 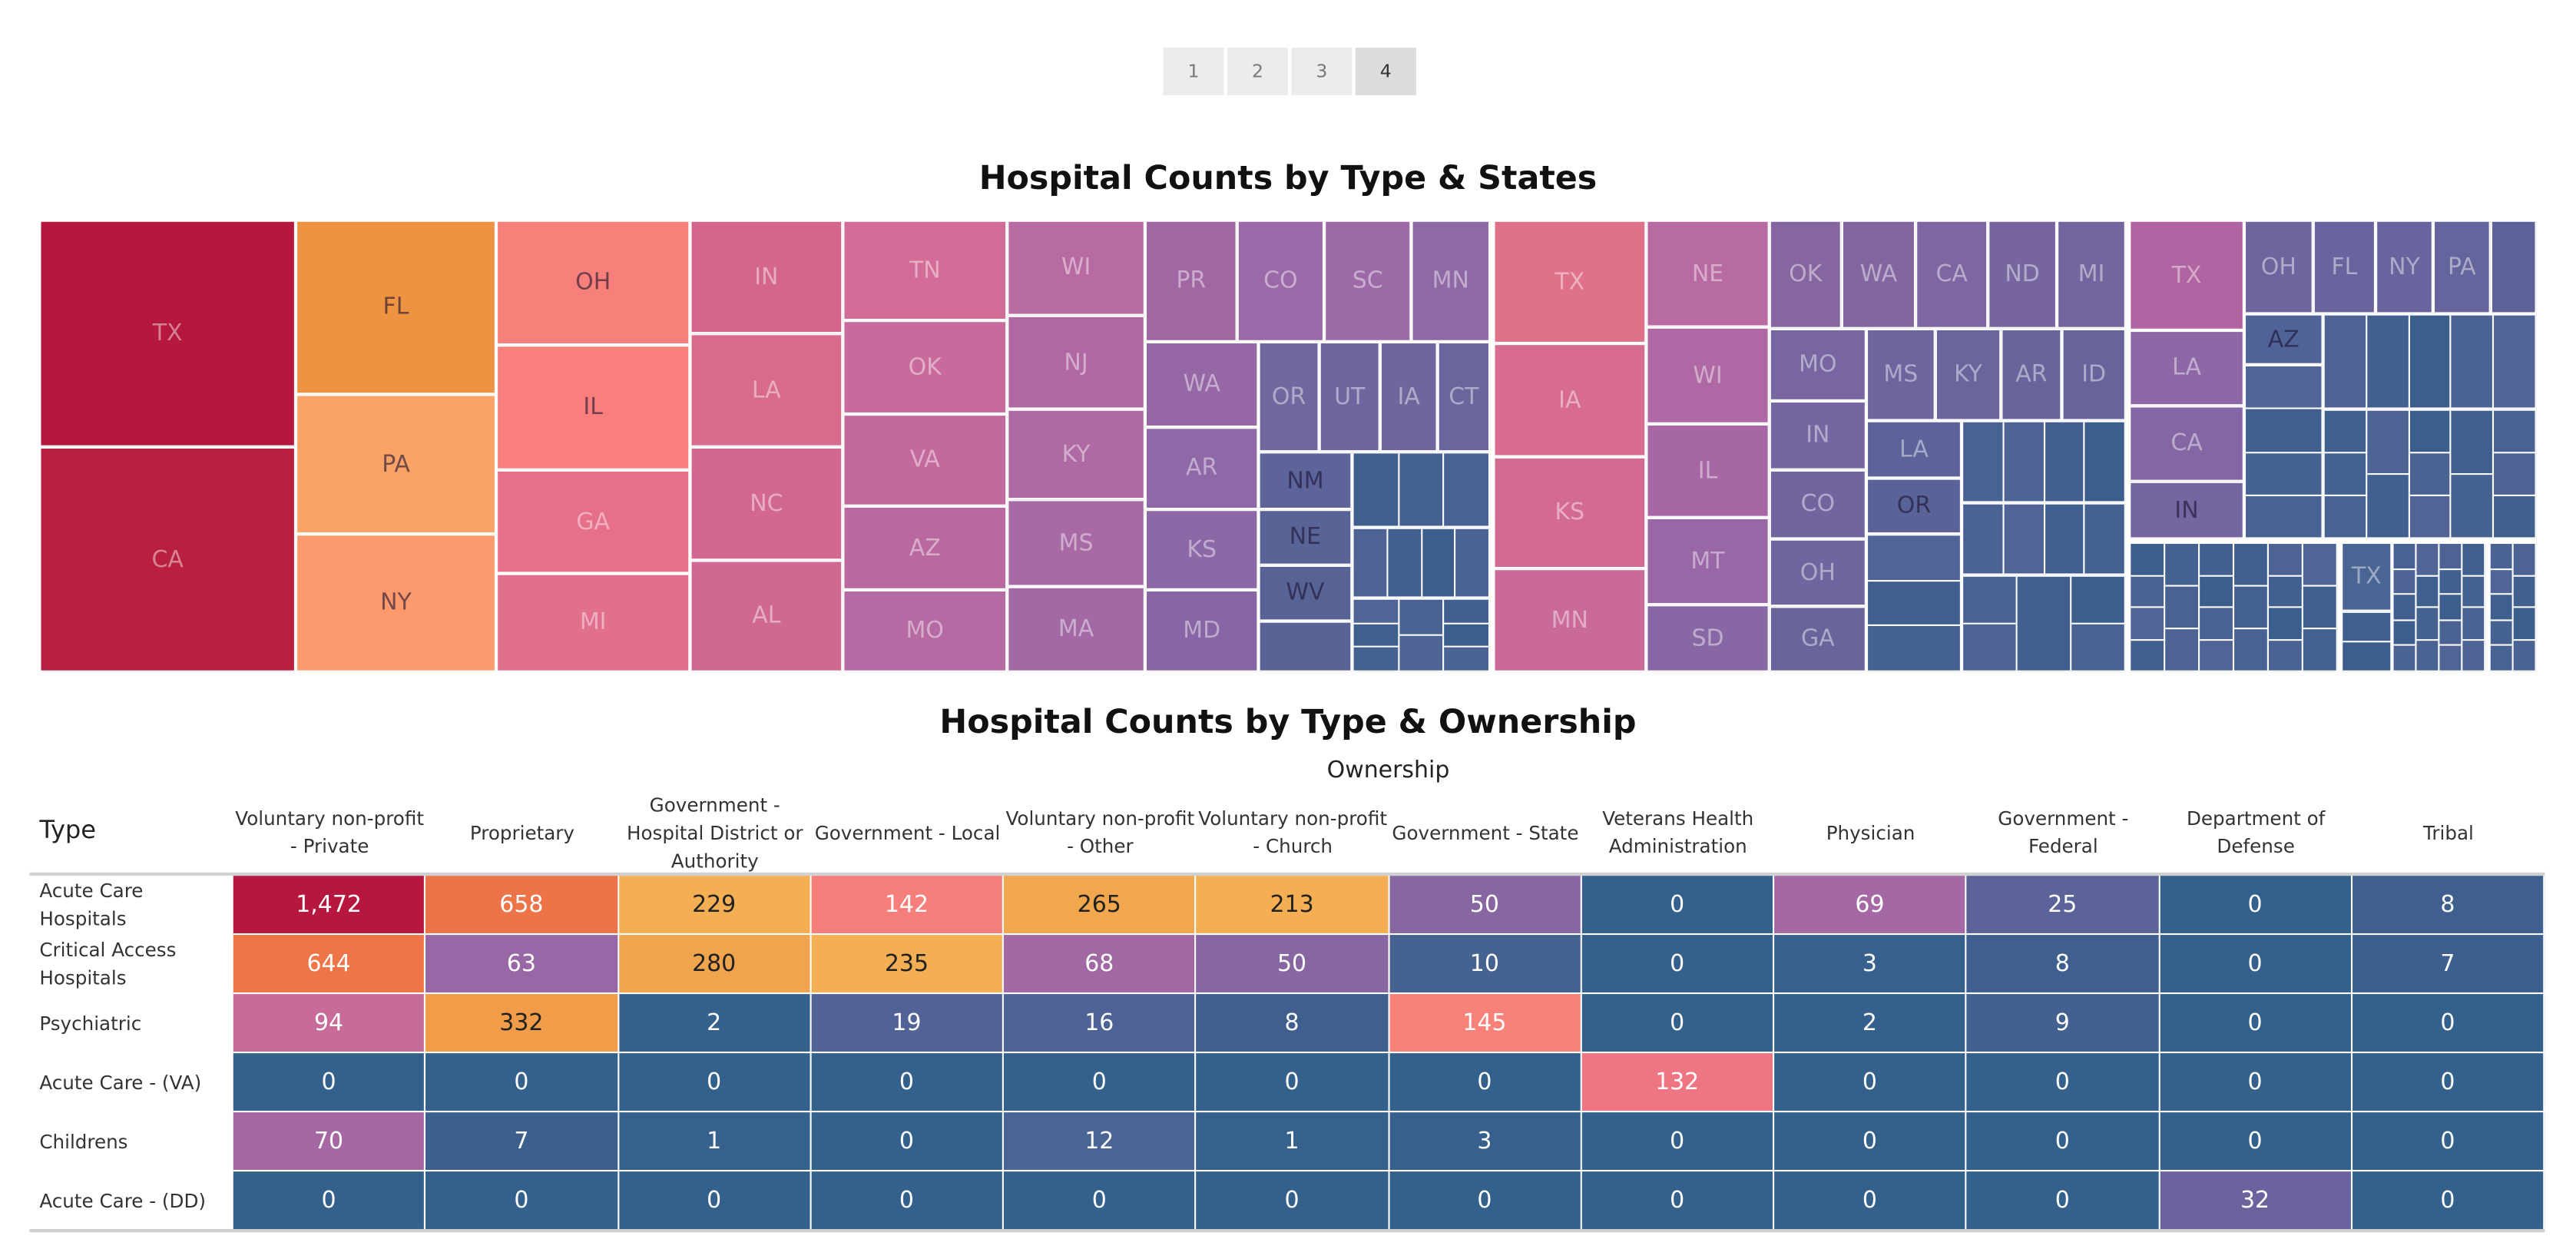 I want to click on treemap-tile-co: CO, so click(x=1281, y=281).